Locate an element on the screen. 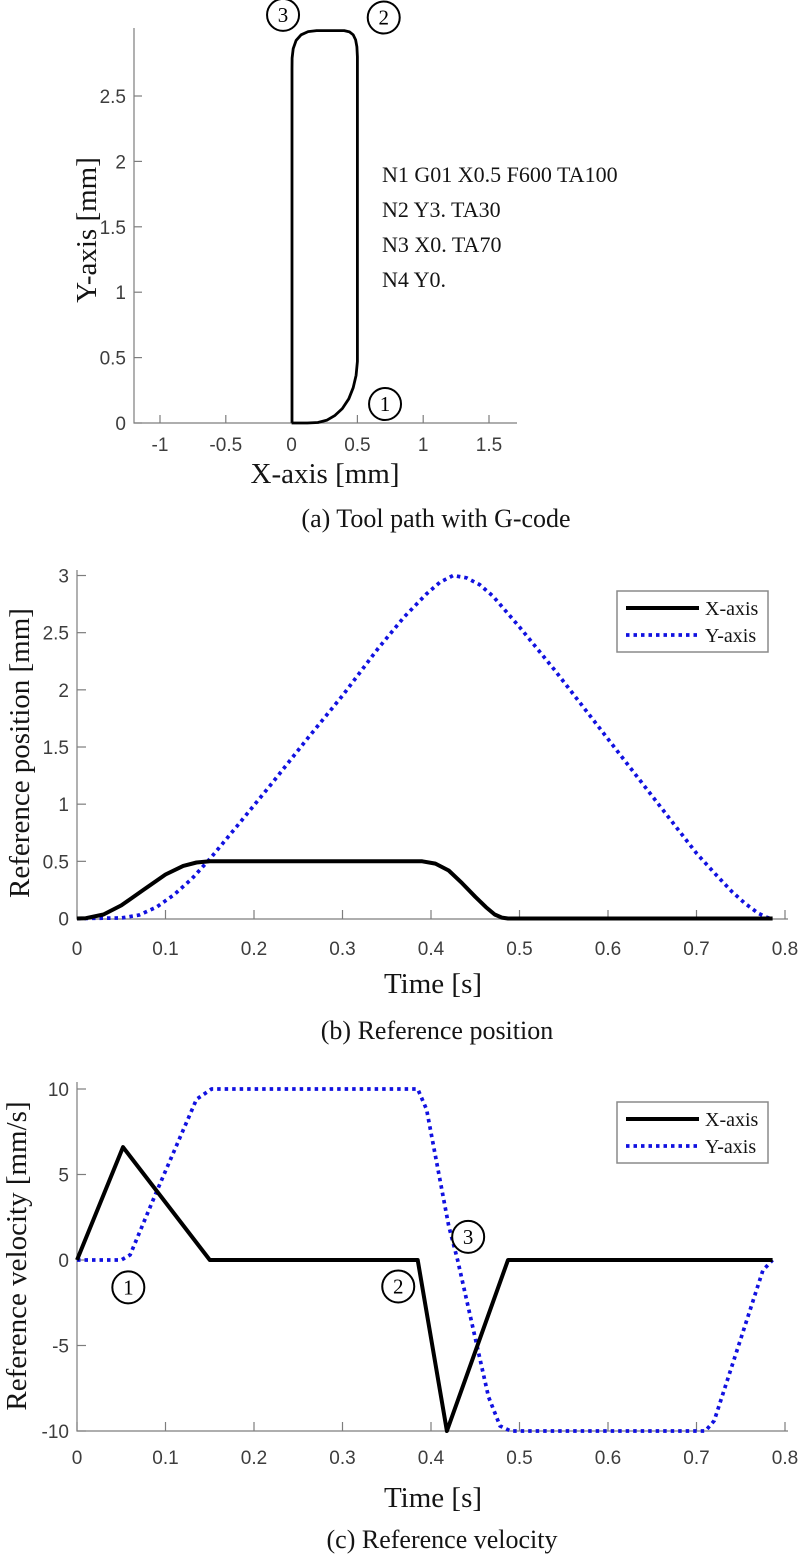 The height and width of the screenshot is (1554, 800). tick-label: -10 is located at coordinates (55, 1432).